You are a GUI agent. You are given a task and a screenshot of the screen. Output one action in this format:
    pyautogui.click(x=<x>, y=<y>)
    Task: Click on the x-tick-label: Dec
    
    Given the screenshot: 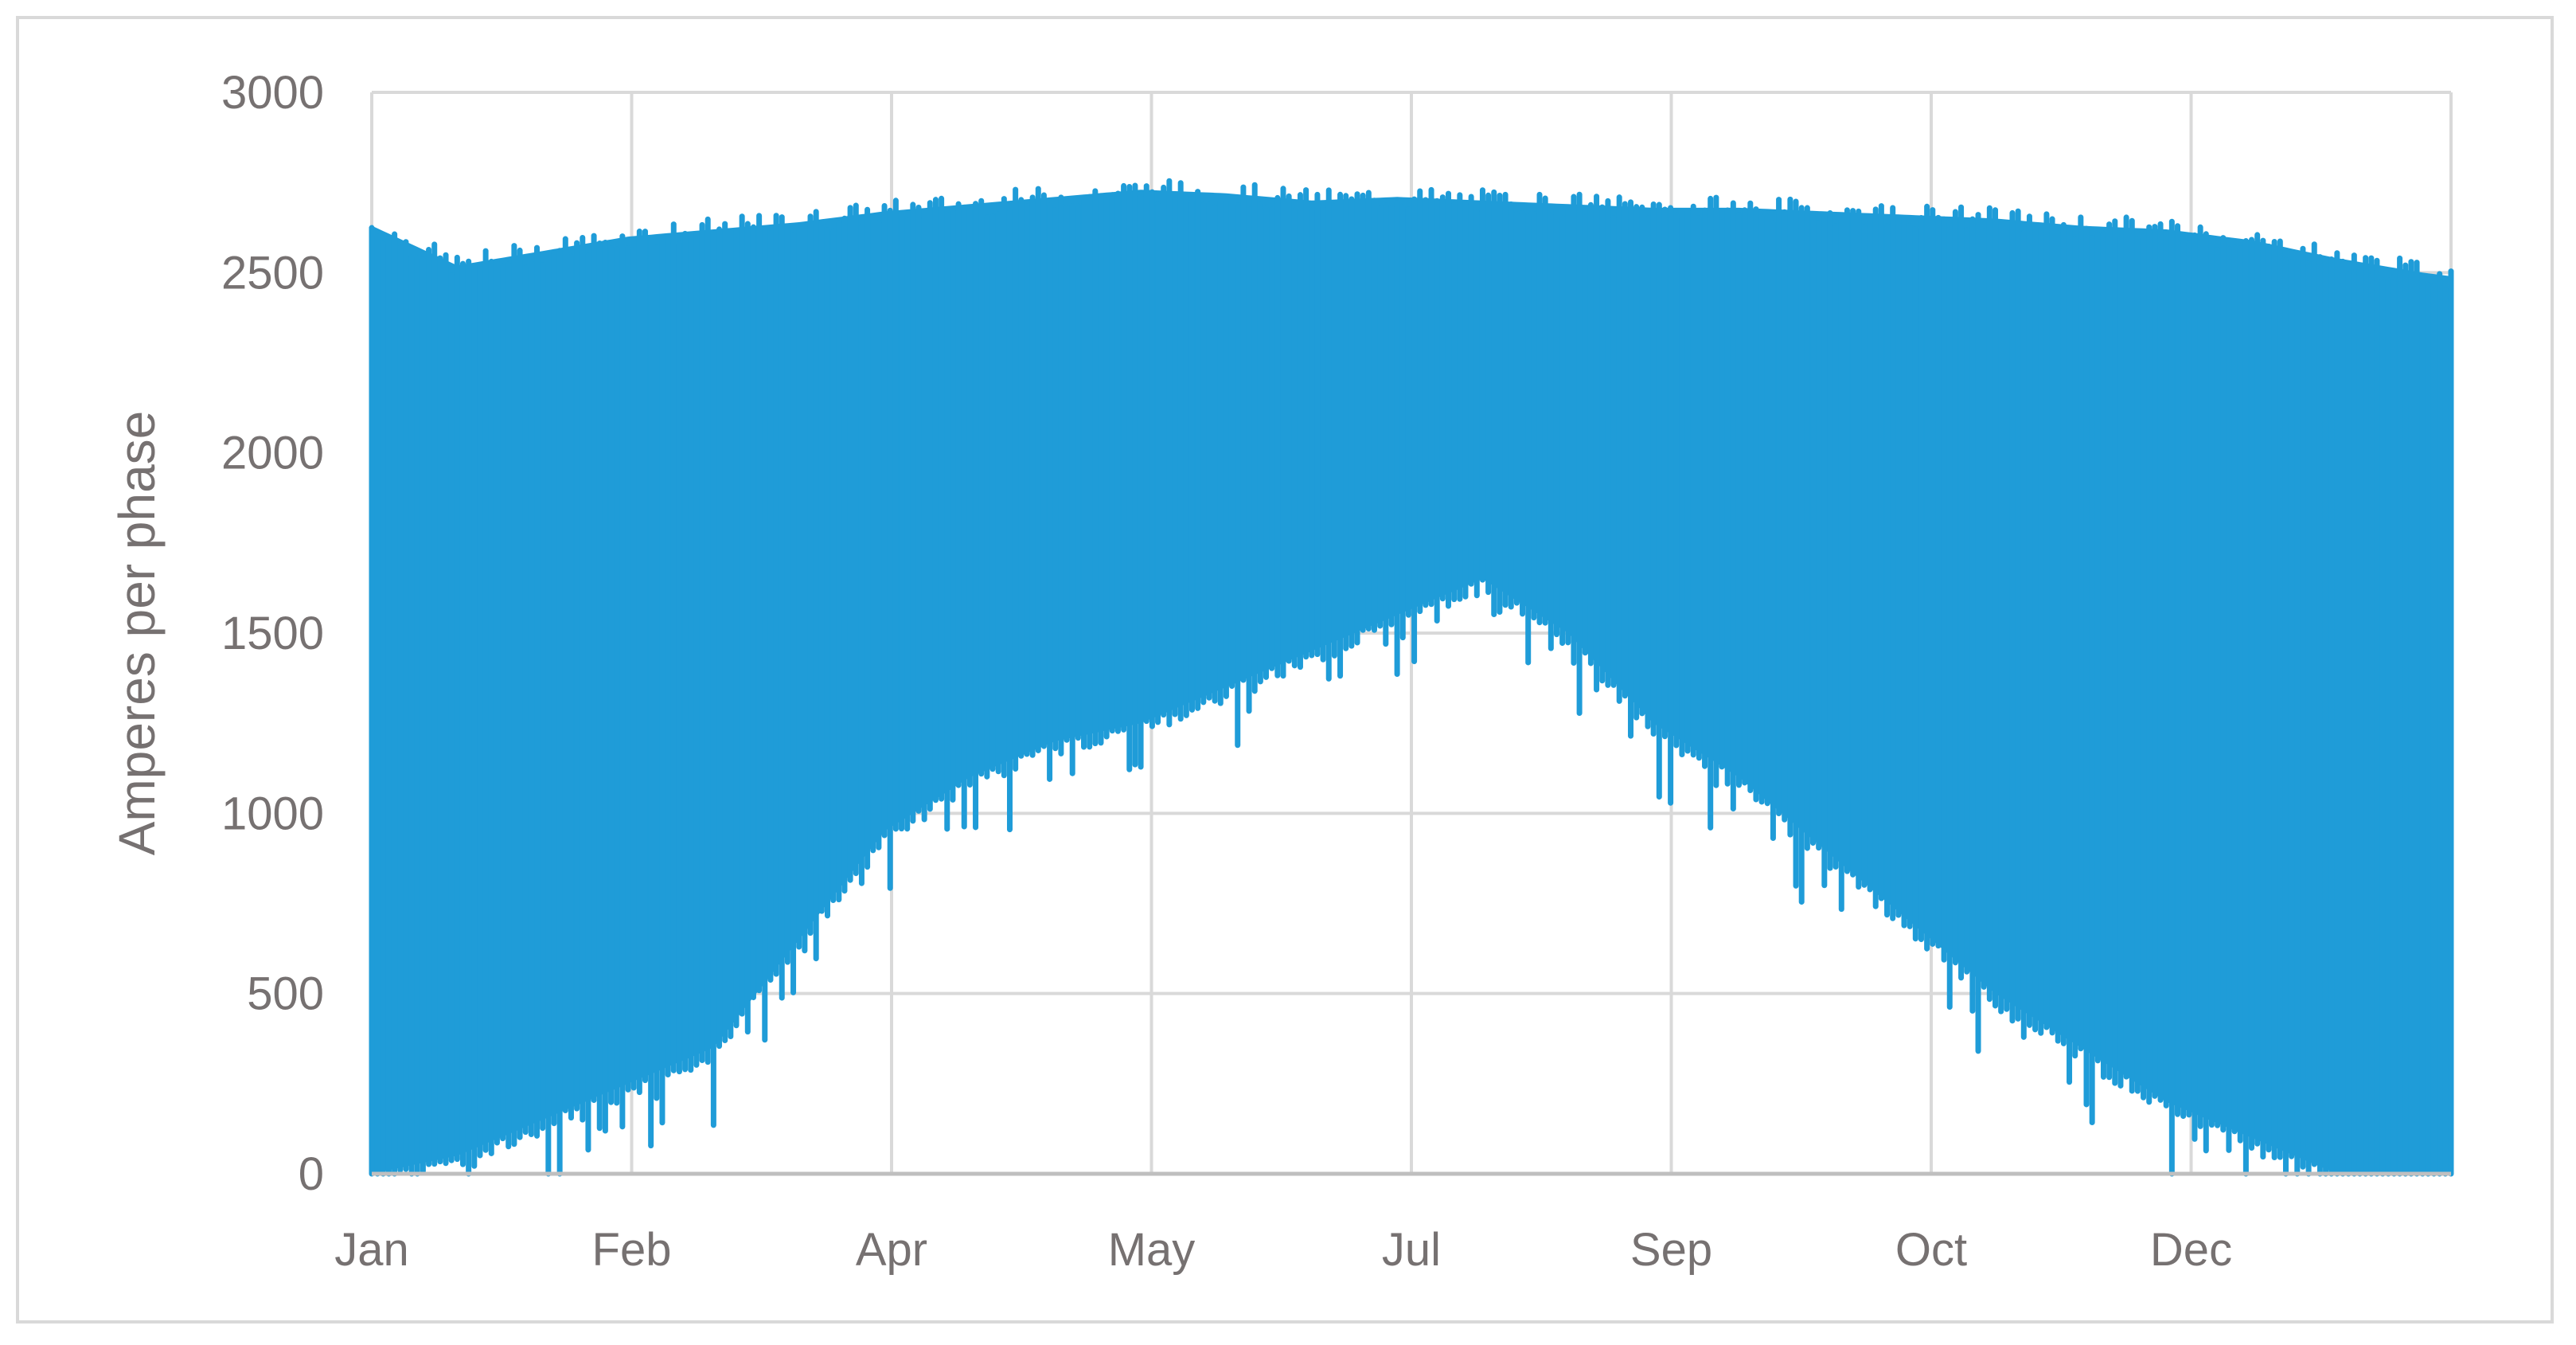 What is the action you would take?
    pyautogui.click(x=2191, y=1250)
    